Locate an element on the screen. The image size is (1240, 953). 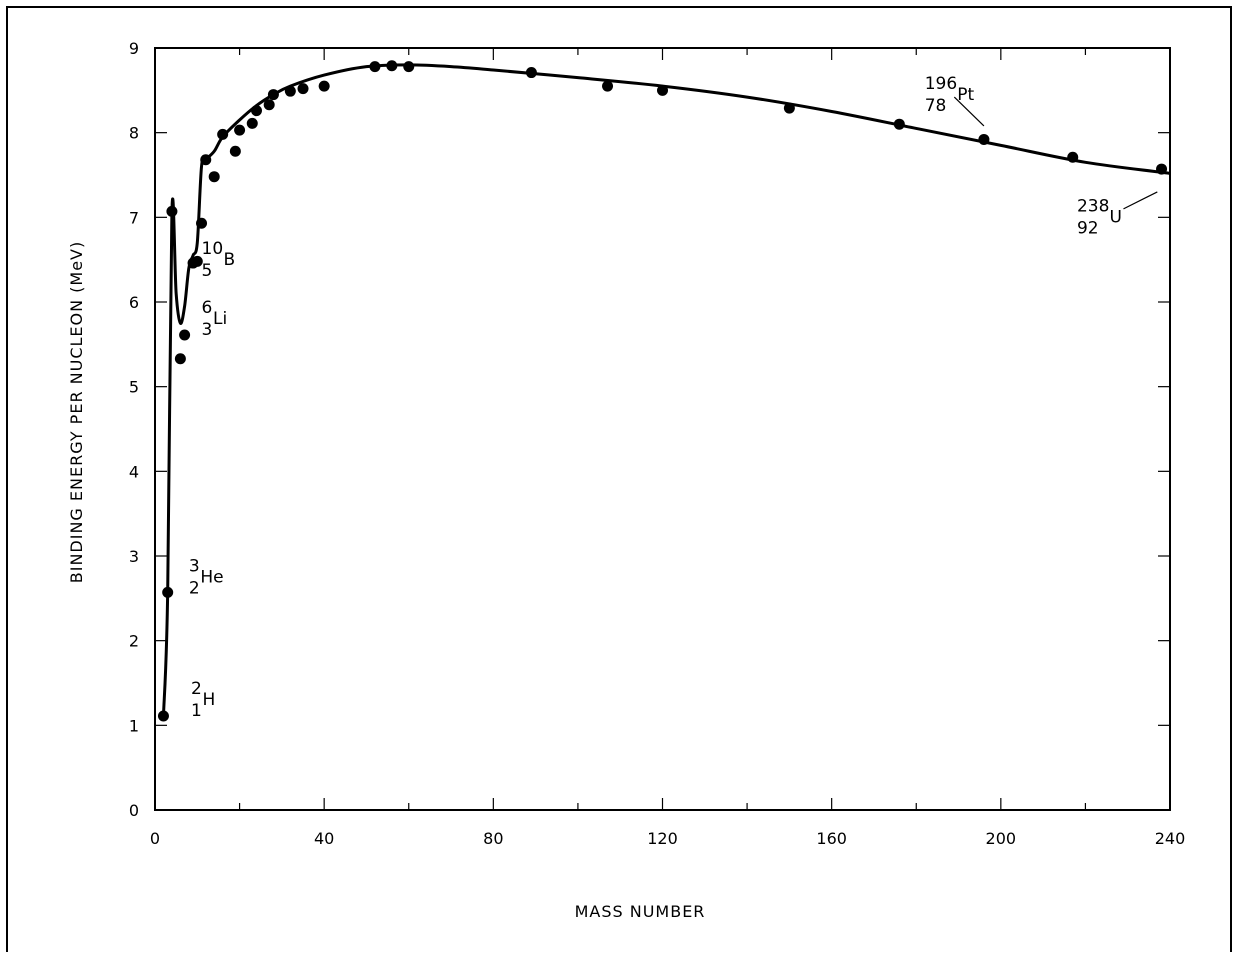
isotope-atomic-number: 1 is located at coordinates (196, 711).